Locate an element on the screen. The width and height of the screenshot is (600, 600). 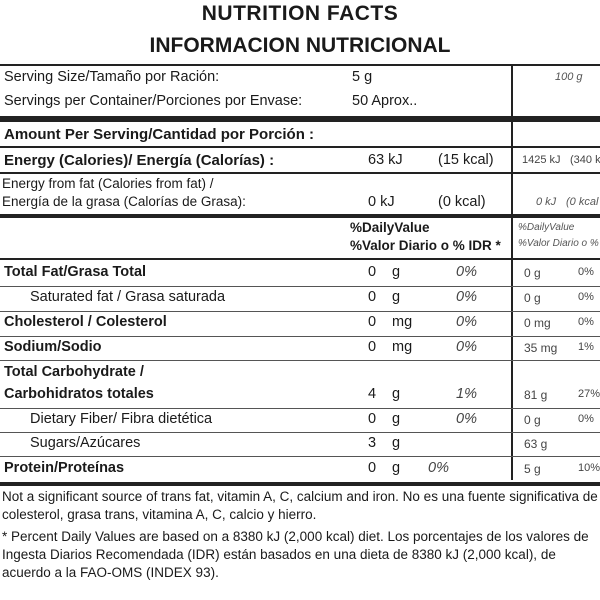
nutrient-label: Protein/Proteínas is located at coordinates (64, 468).